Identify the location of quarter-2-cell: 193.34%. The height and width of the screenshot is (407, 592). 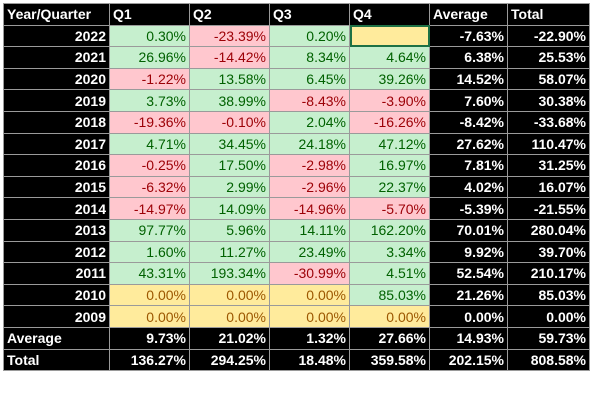
(229, 273).